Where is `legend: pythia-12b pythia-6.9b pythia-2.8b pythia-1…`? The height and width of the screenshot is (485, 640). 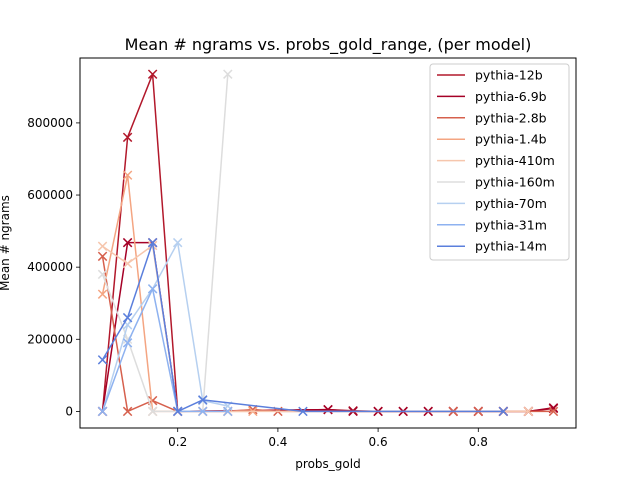 legend: pythia-12b pythia-6.9b pythia-2.8b pythia-1… is located at coordinates (499, 162).